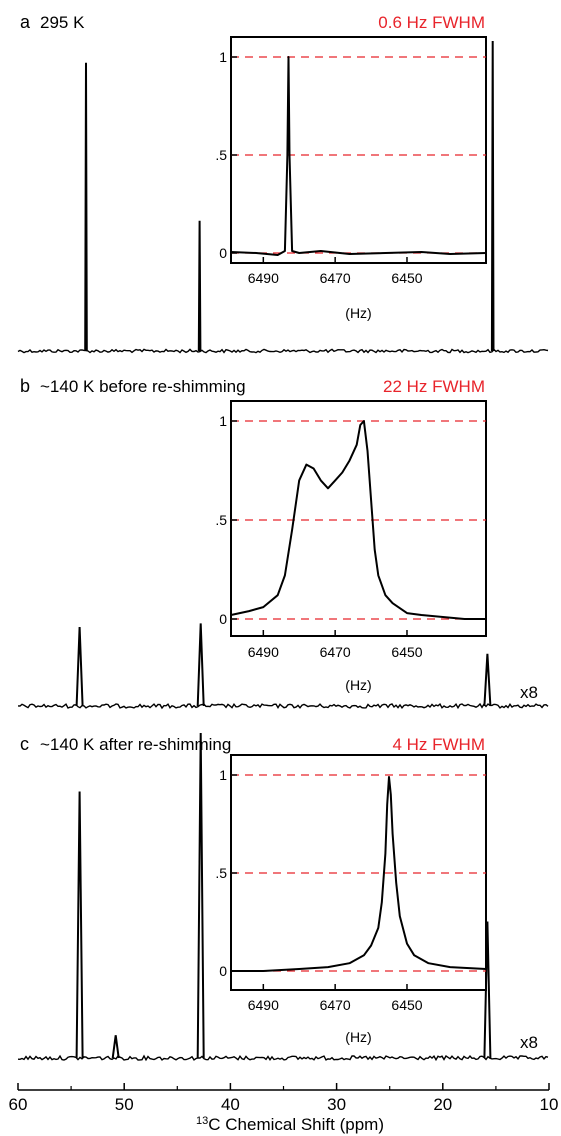 The width and height of the screenshot is (561, 1136). Describe the element at coordinates (223, 253) in the screenshot. I see `inset-ytick-label-a-0: 0` at that location.